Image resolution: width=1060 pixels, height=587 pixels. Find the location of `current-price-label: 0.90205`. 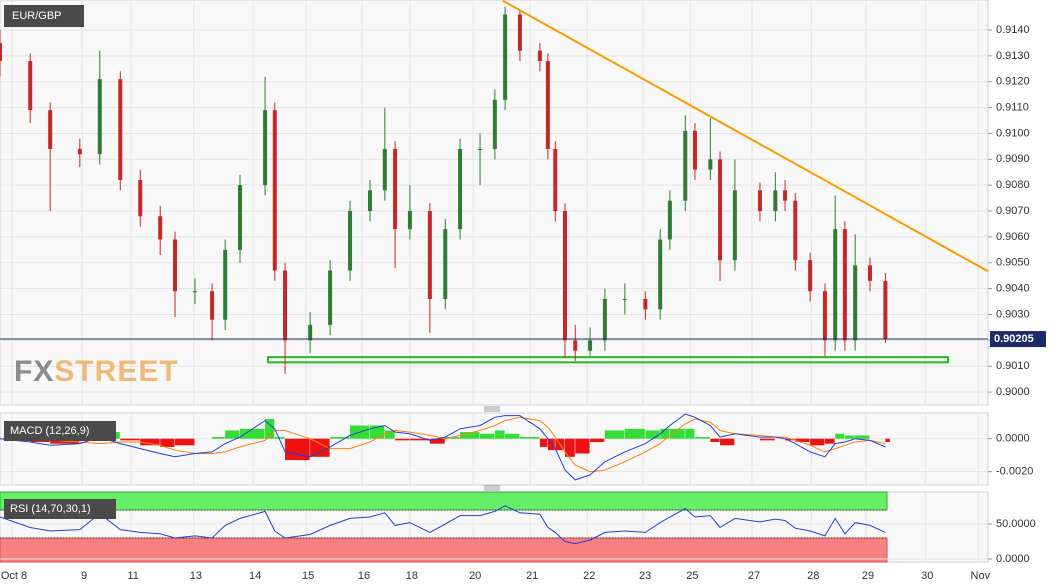

current-price-label: 0.90205 is located at coordinates (1014, 339).